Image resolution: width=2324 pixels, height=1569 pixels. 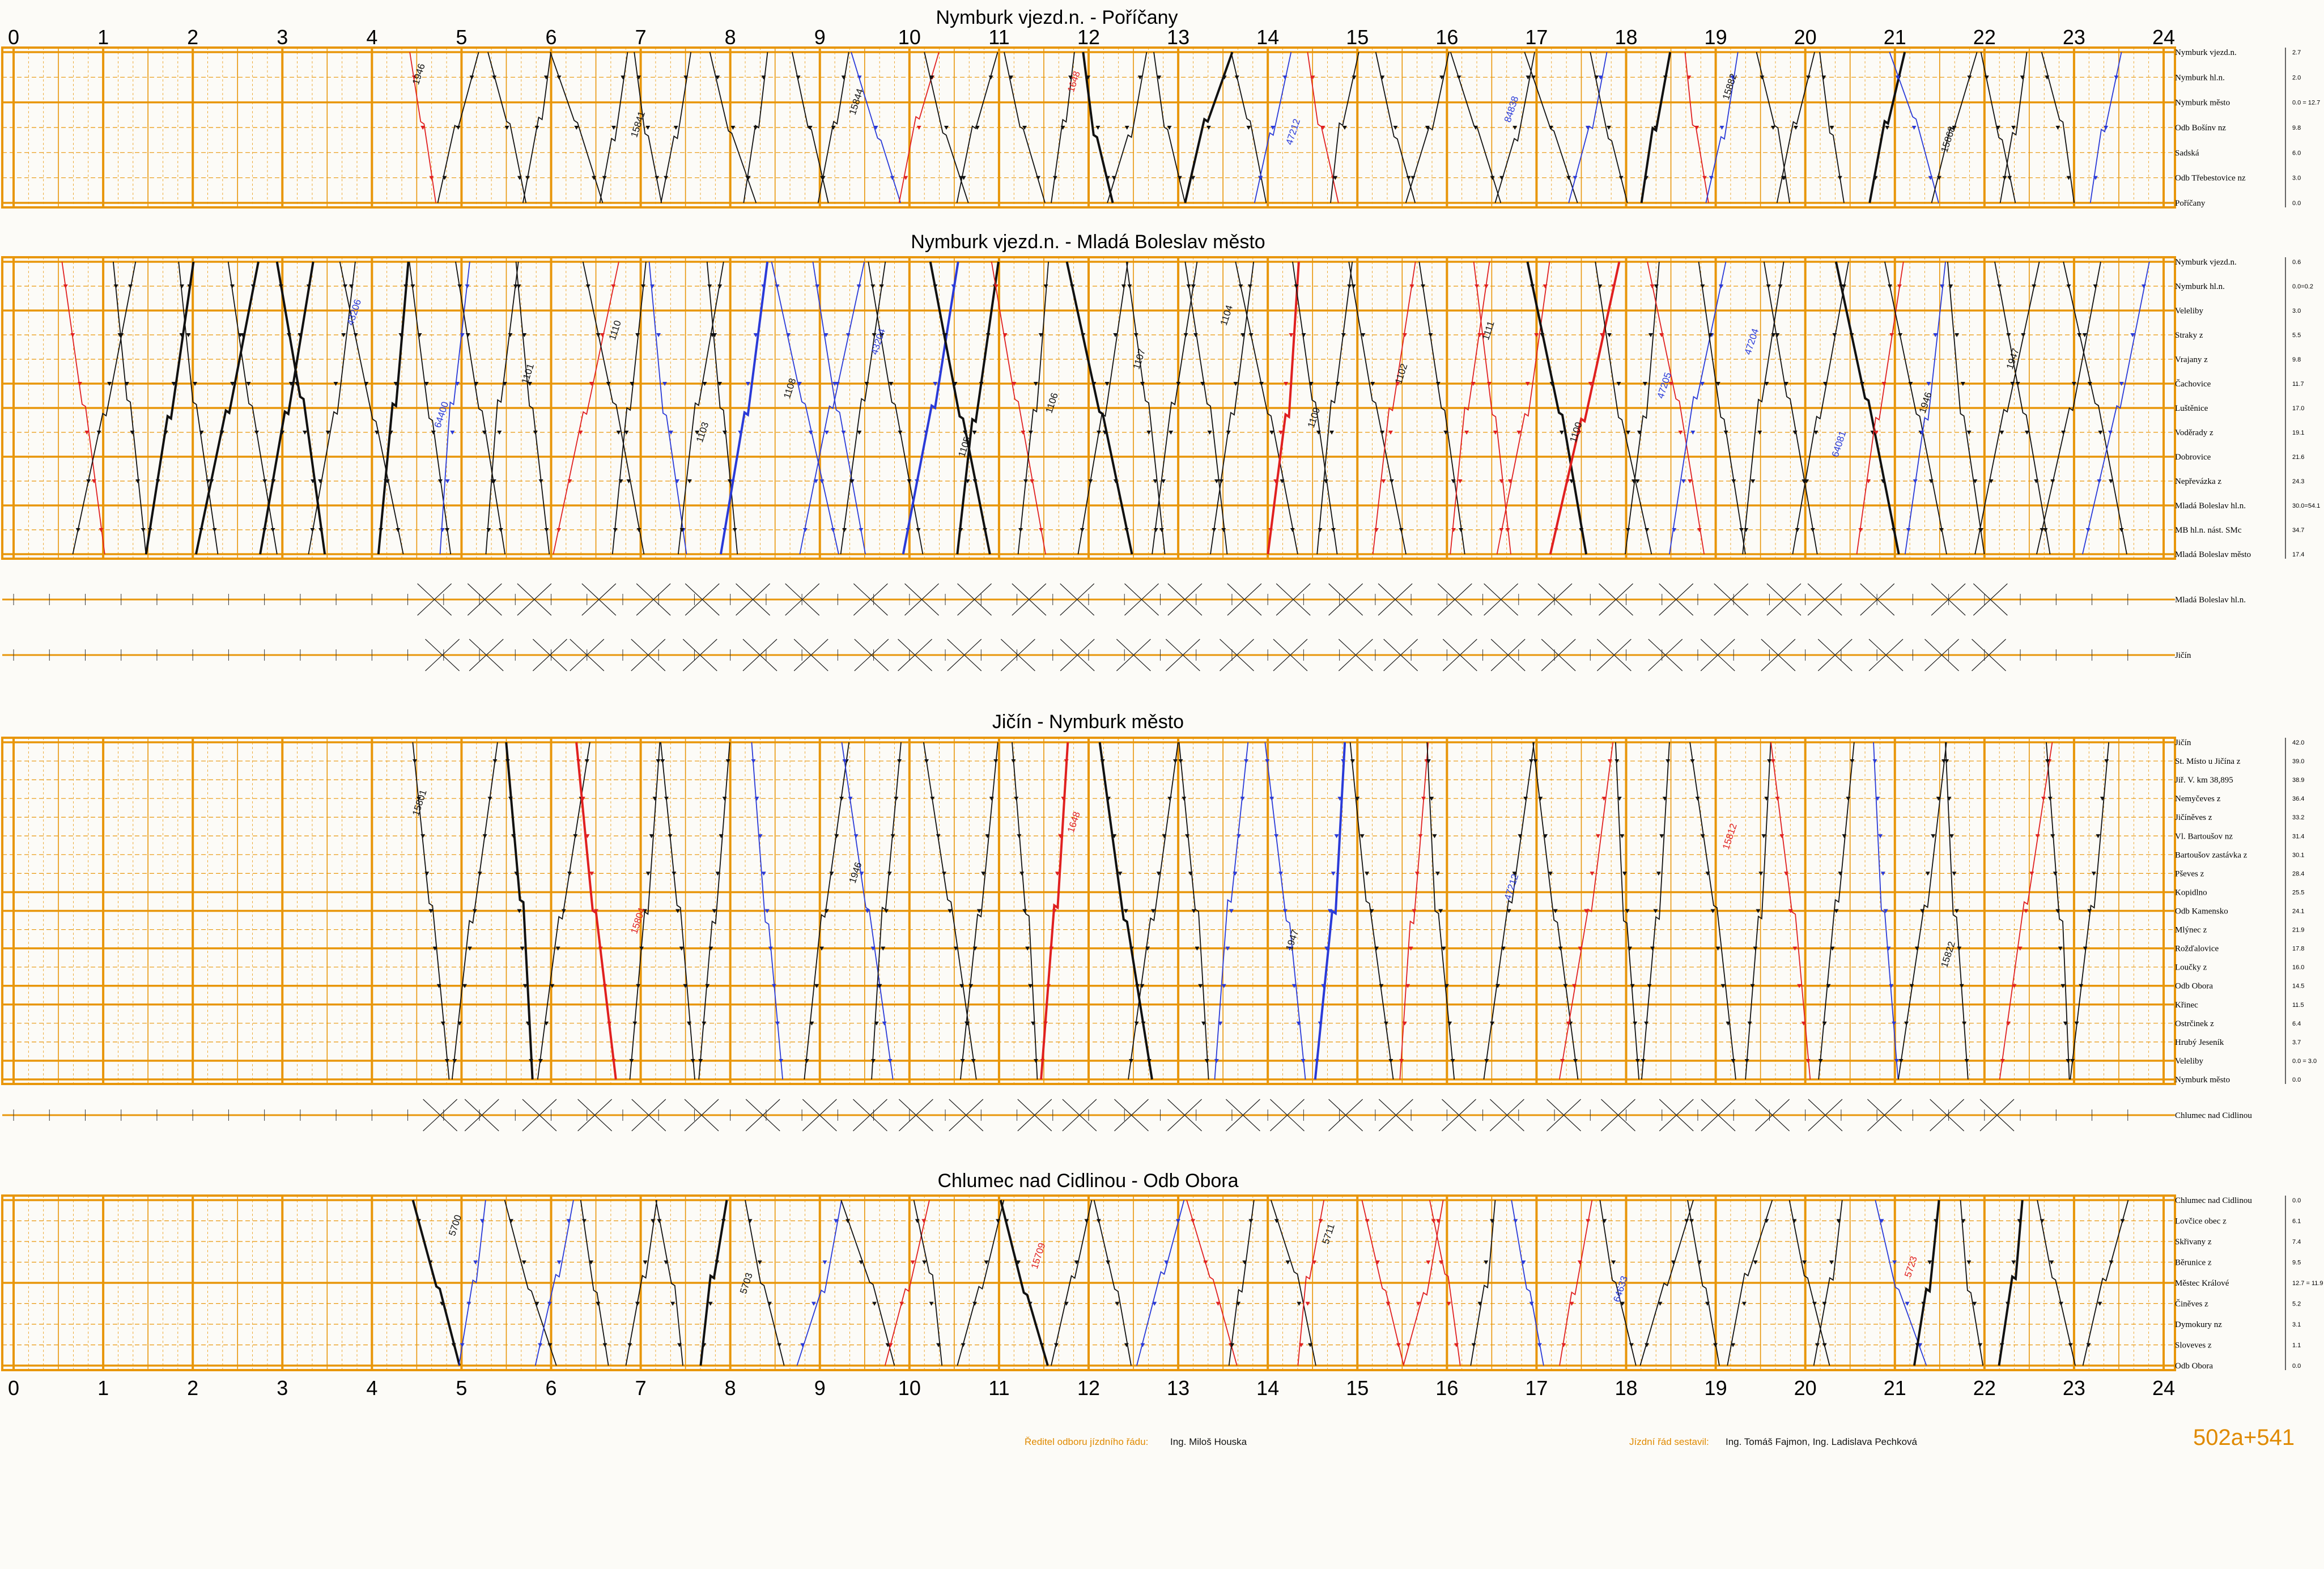 What do you see at coordinates (1091, 37) in the screenshot?
I see `hour-scale-top: 0 1 2 3 4 5 6 7 8 9 10 11 12 13 14 15 16 17 18 19 20 21 22 23 24` at bounding box center [1091, 37].